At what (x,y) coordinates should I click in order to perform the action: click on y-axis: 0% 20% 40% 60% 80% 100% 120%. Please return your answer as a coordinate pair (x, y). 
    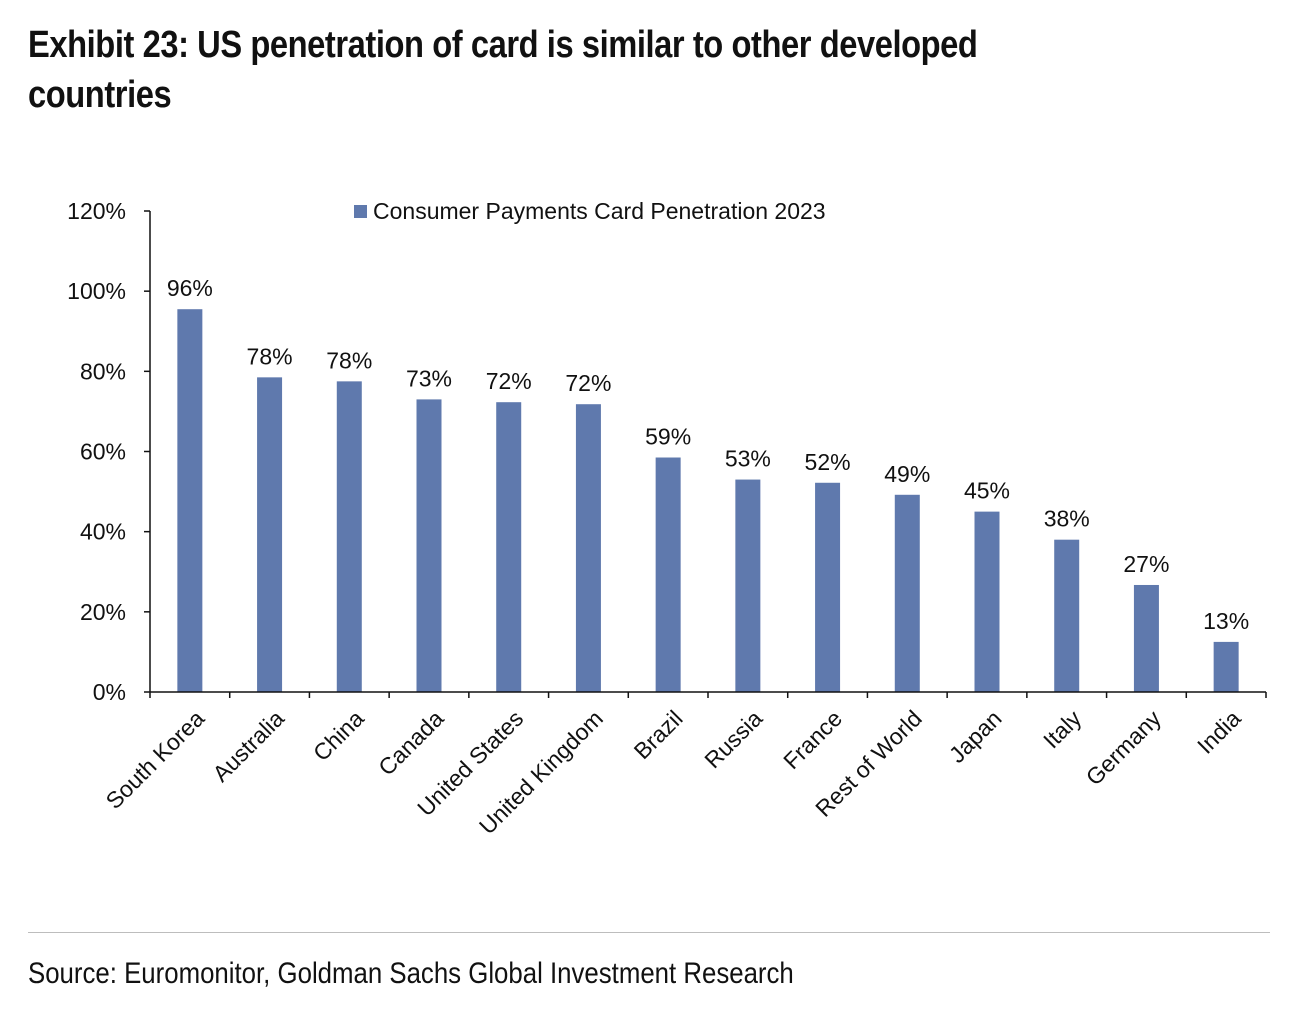
    Looking at the image, I should click on (109, 451).